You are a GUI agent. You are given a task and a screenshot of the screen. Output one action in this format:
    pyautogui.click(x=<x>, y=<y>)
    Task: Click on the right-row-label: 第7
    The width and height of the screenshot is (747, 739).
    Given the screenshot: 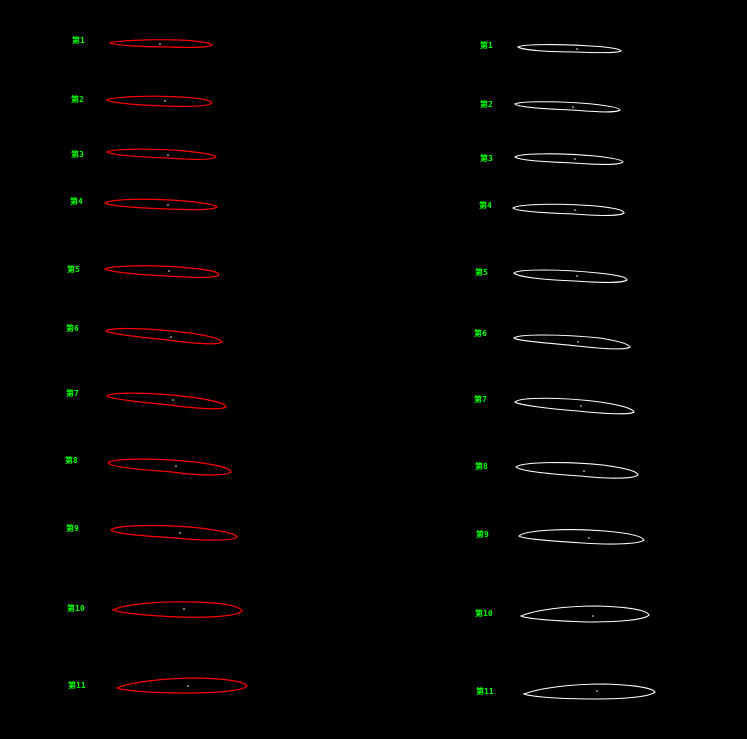 What is the action you would take?
    pyautogui.click(x=480, y=399)
    